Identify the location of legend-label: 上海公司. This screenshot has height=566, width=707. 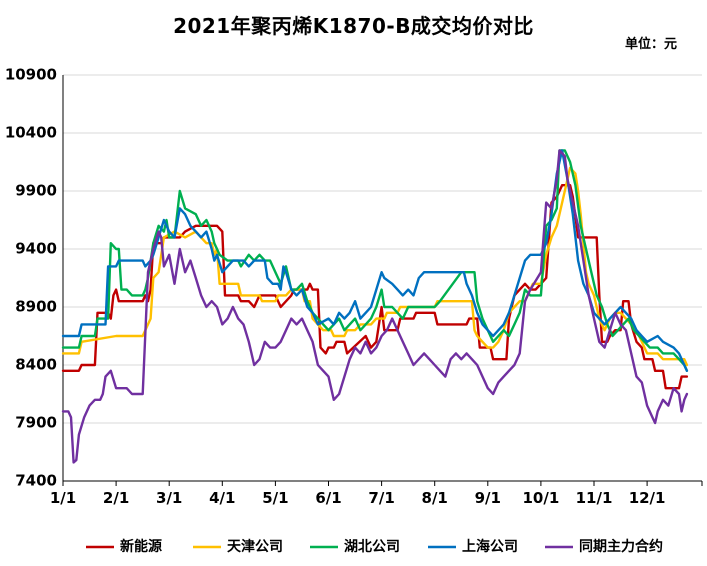
(490, 546).